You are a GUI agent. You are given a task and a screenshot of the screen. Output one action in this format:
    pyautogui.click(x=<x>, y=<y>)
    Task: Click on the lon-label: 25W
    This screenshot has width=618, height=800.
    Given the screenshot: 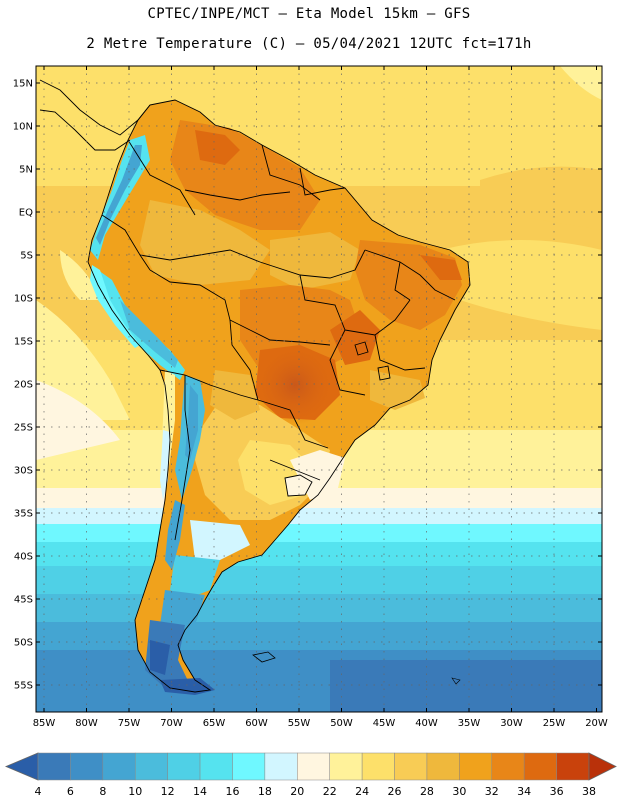 What is the action you would take?
    pyautogui.click(x=554, y=723)
    